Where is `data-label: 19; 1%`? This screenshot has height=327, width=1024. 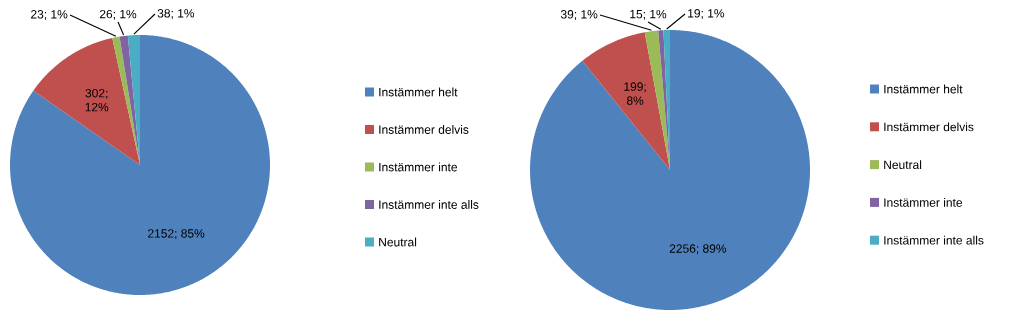 data-label: 19; 1% is located at coordinates (706, 14).